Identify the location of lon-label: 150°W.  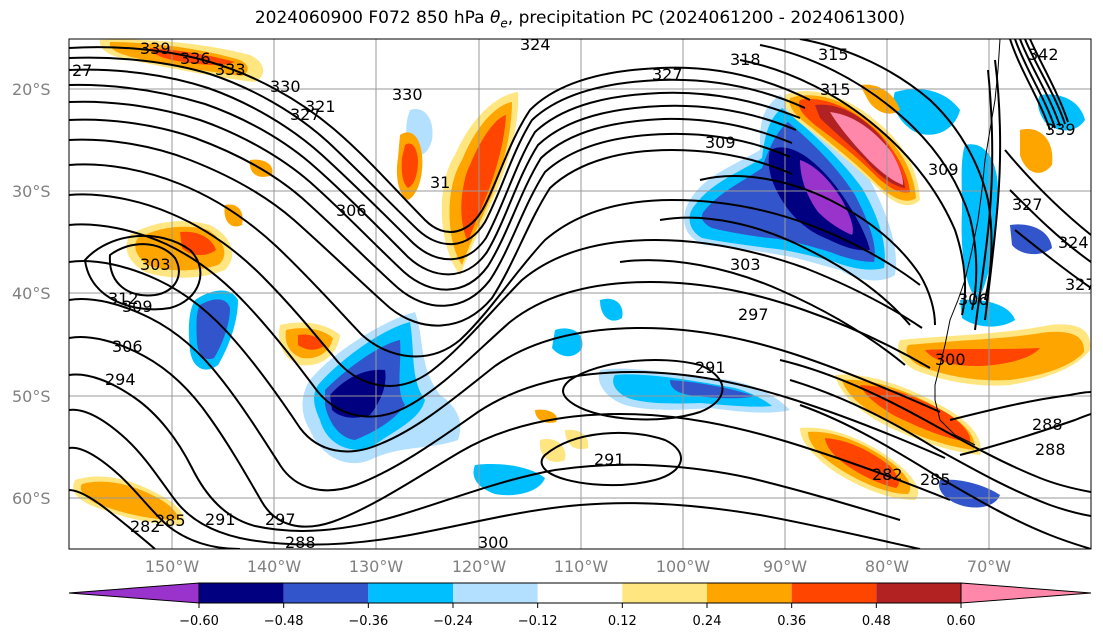
(172, 566).